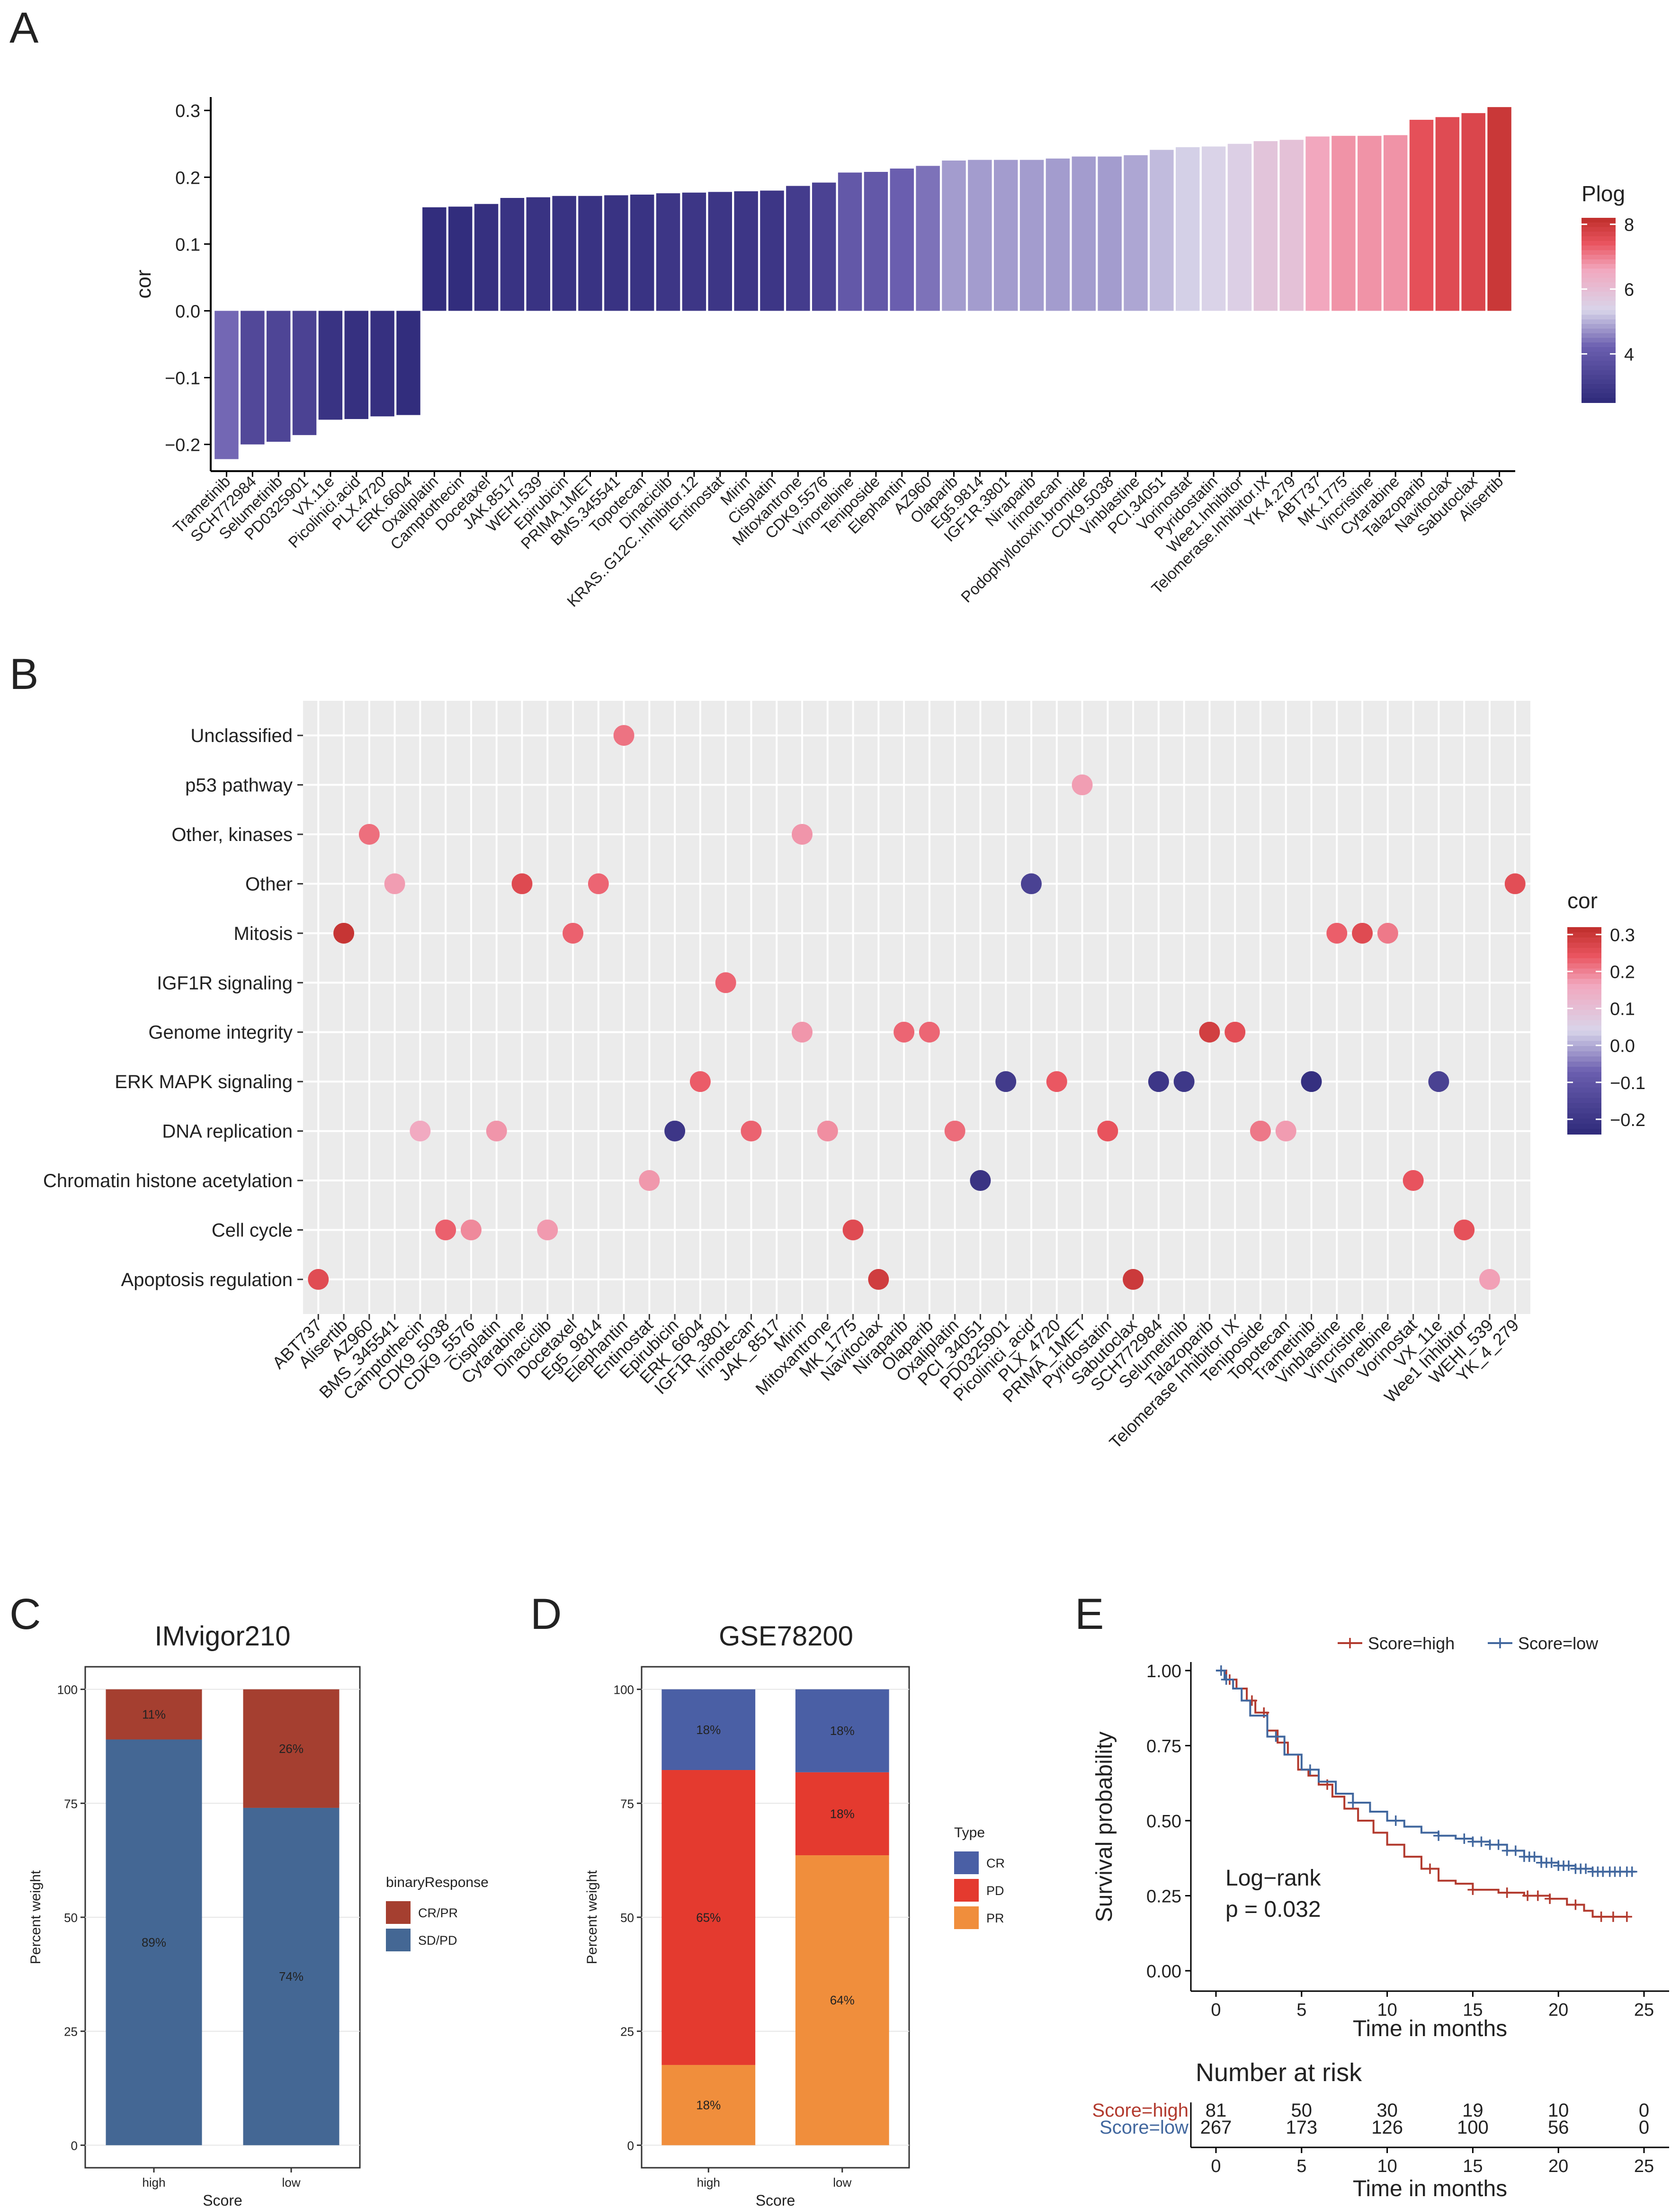 The height and width of the screenshot is (2208, 1680). What do you see at coordinates (292, 1976) in the screenshot?
I see `bar-low-SD/PD` at bounding box center [292, 1976].